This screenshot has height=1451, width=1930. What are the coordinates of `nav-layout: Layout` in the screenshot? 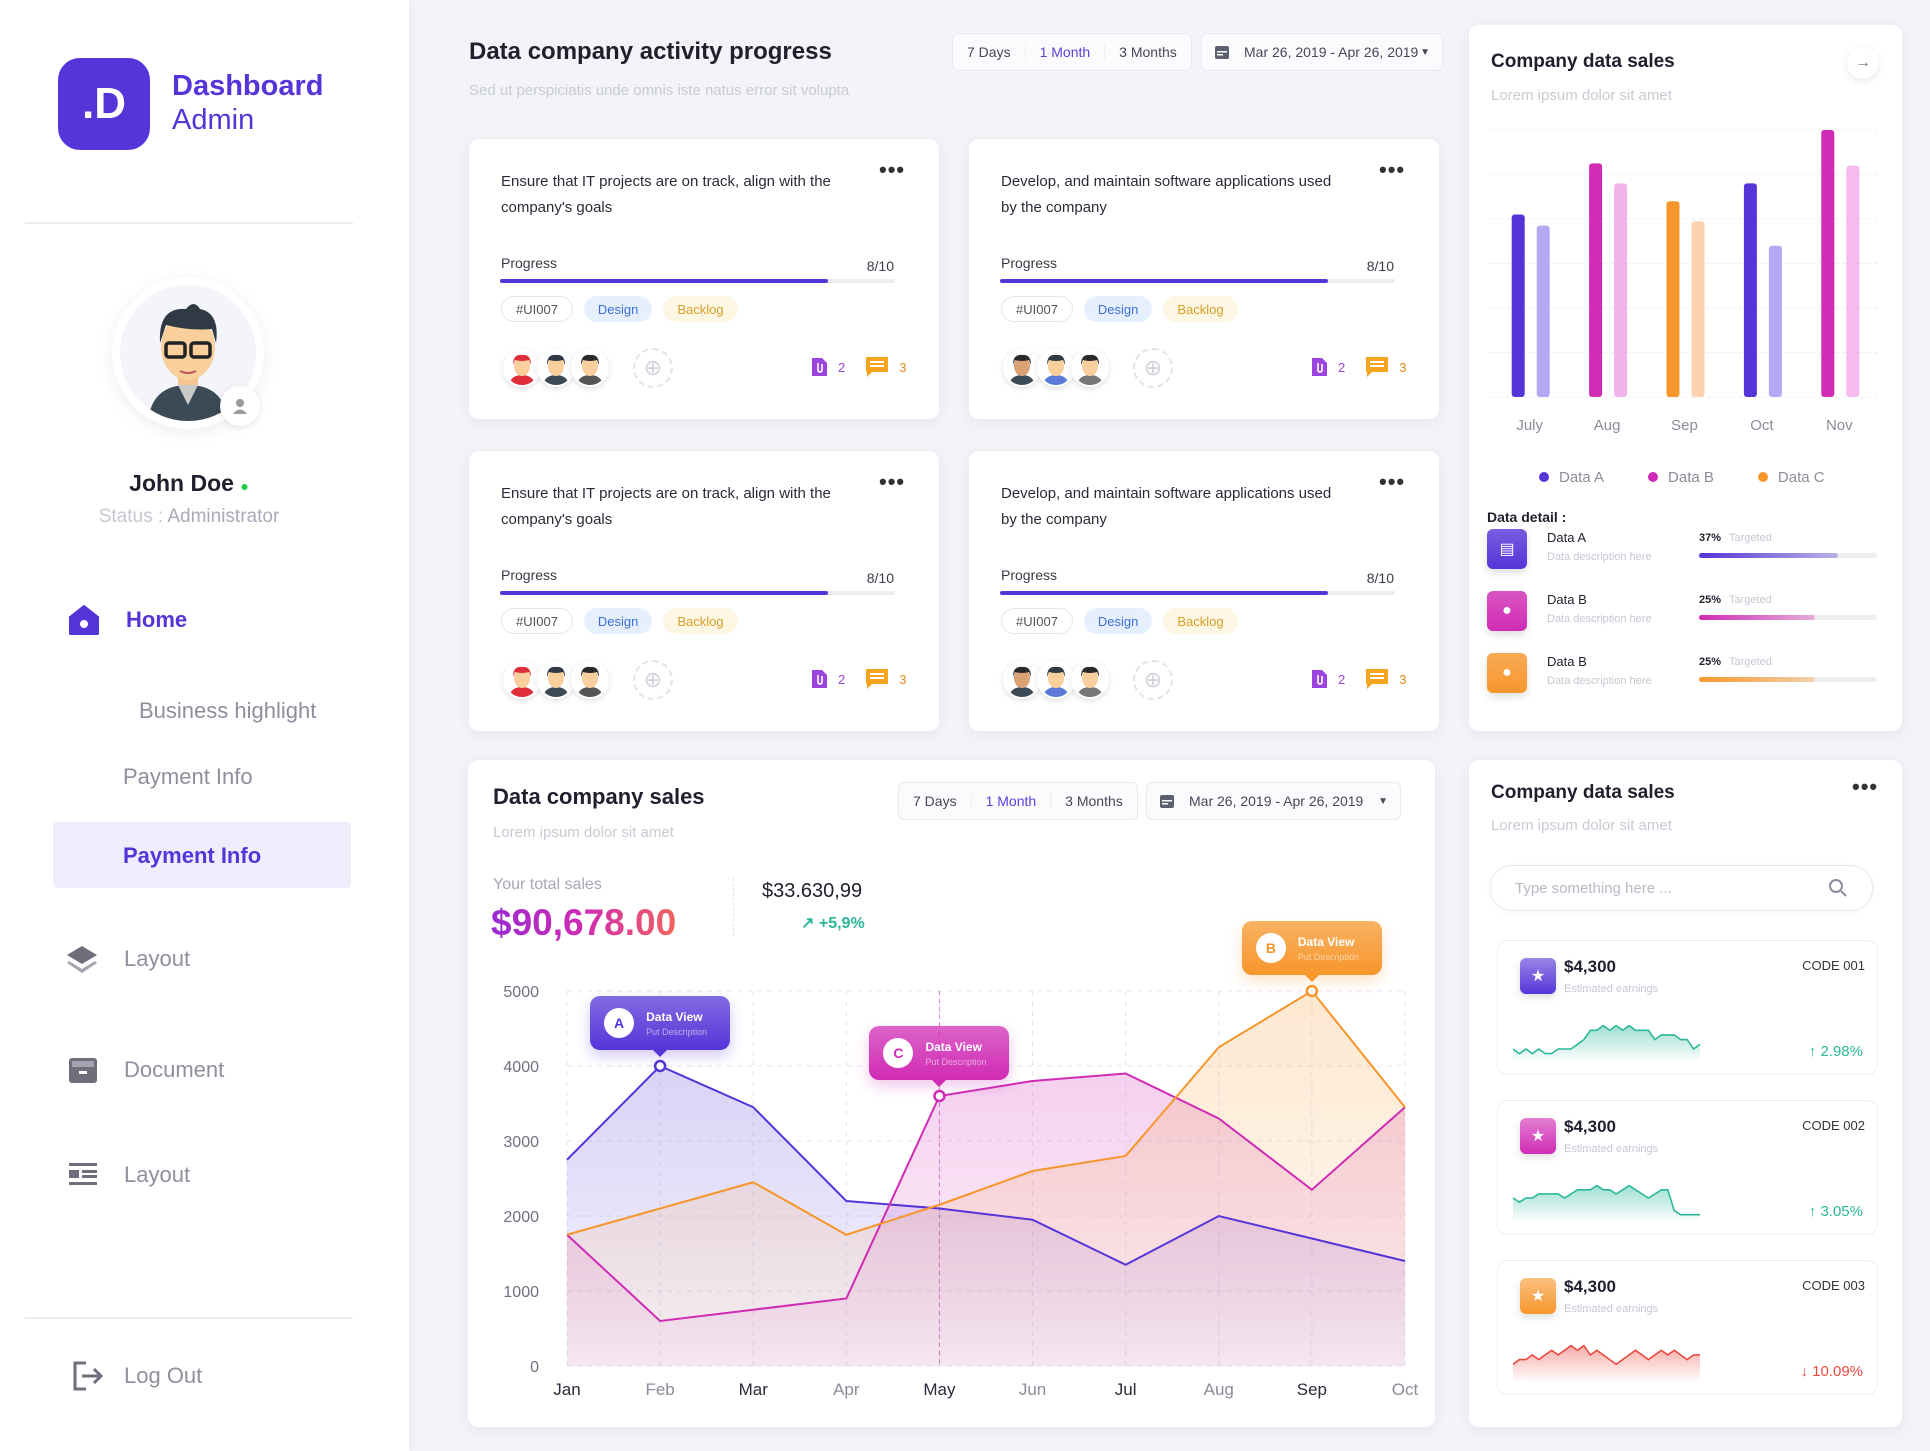 It's located at (128, 959).